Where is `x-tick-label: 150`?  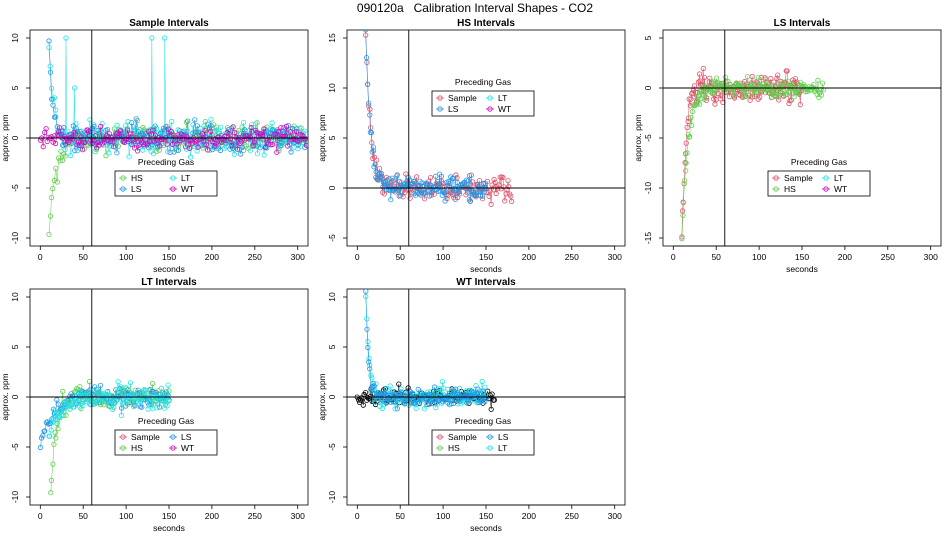
x-tick-label: 150 is located at coordinates (486, 516).